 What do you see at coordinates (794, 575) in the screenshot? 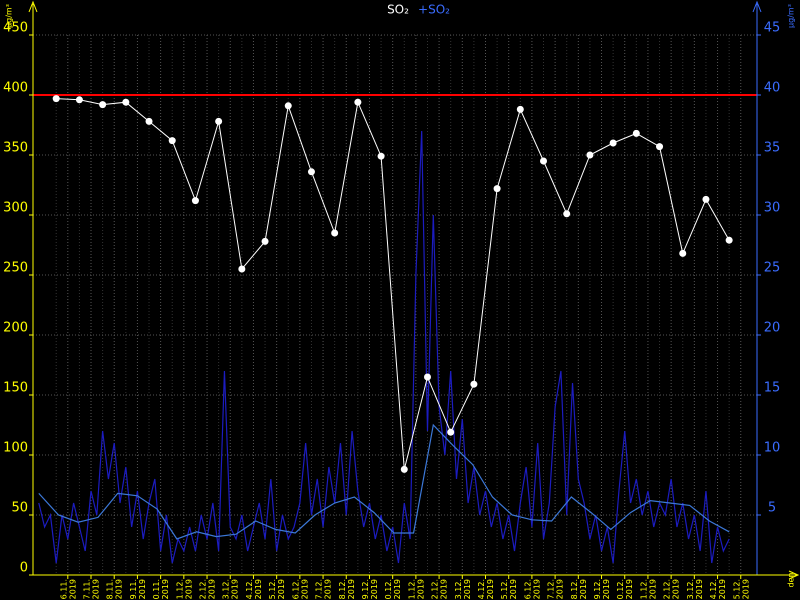
I see `x-axis-arrow` at bounding box center [794, 575].